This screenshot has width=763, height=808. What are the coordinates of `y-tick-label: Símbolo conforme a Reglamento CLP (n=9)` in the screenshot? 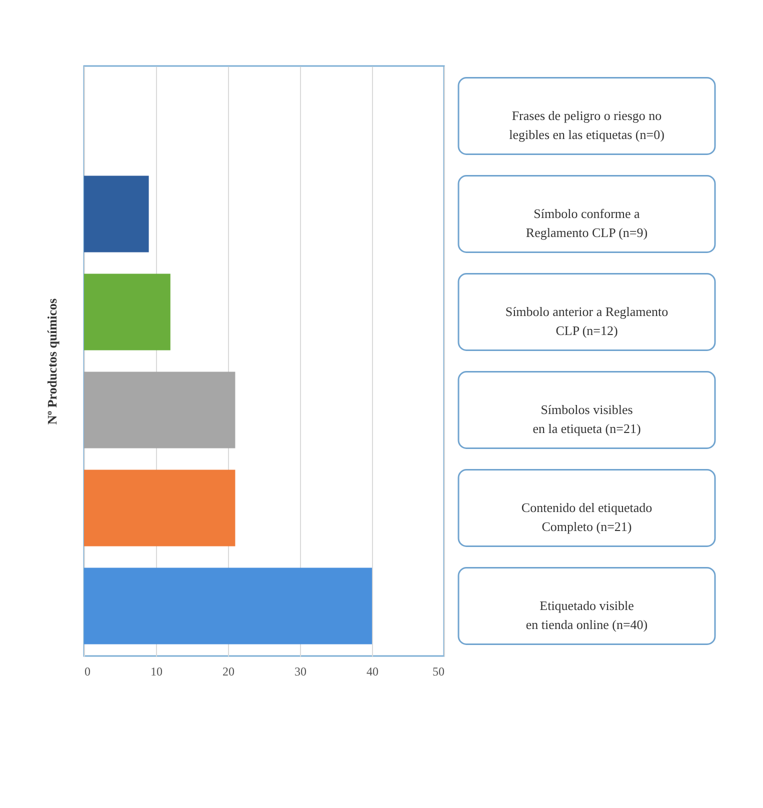 It's located at (587, 223).